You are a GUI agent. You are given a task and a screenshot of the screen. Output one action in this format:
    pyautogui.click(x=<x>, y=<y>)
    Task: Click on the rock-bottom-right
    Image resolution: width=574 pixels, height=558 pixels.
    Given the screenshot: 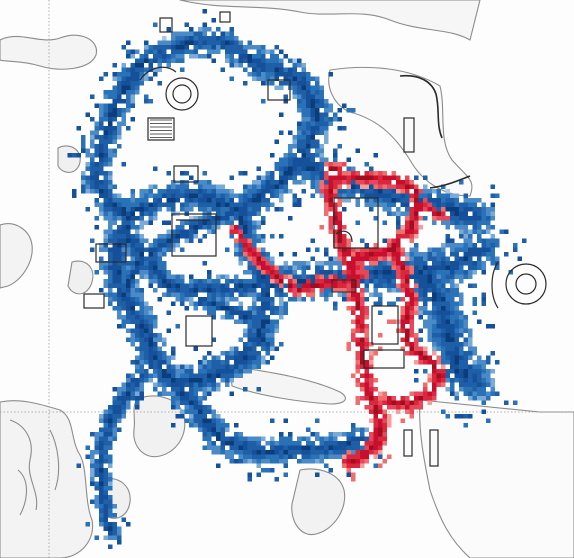 What is the action you would take?
    pyautogui.click(x=318, y=502)
    